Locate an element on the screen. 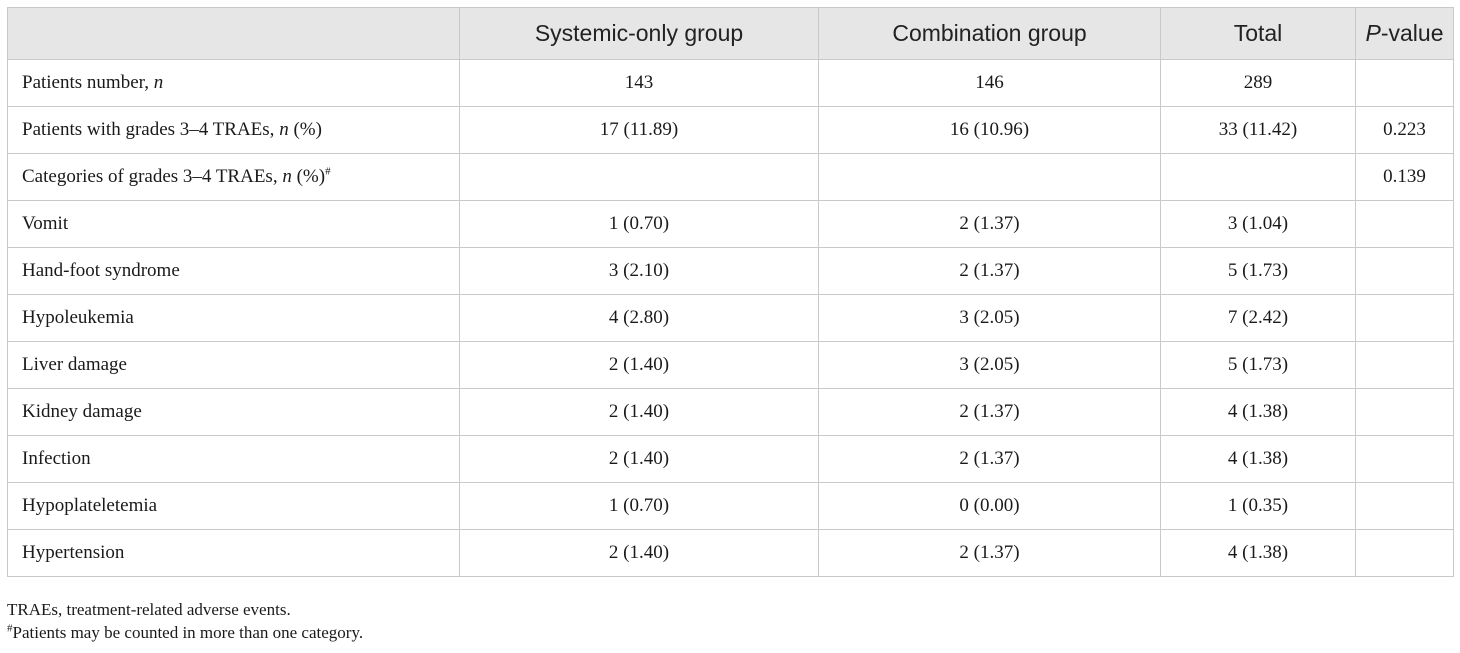 Image resolution: width=1460 pixels, height=653 pixels. header-total: Total is located at coordinates (1258, 33).